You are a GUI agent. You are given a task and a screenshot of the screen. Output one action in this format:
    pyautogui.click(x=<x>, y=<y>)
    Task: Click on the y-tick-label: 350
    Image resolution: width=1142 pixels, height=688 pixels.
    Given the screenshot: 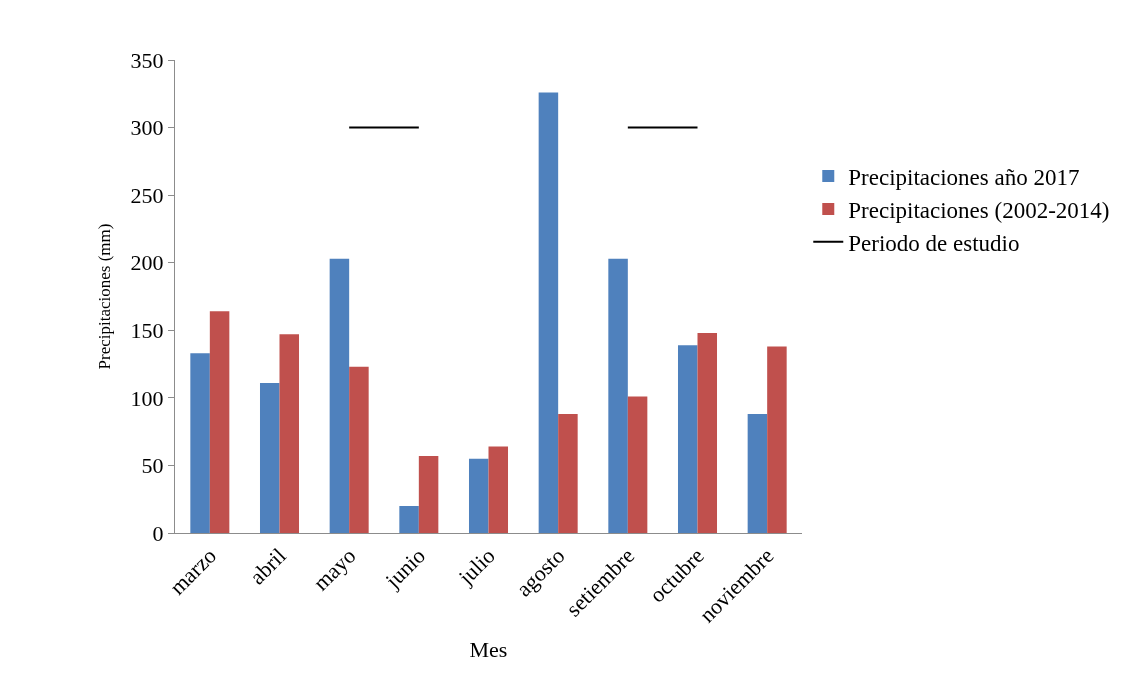 What is the action you would take?
    pyautogui.click(x=147, y=60)
    